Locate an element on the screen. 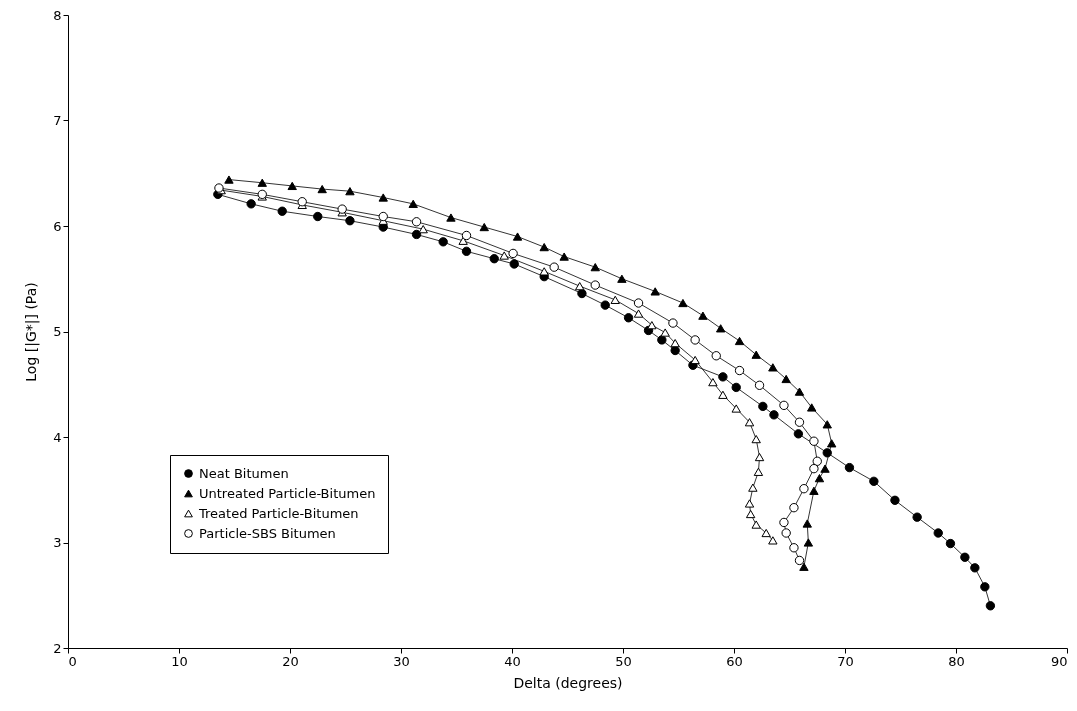 The width and height of the screenshot is (1077, 711). x-axis-title: Delta (degrees) is located at coordinates (568, 682).